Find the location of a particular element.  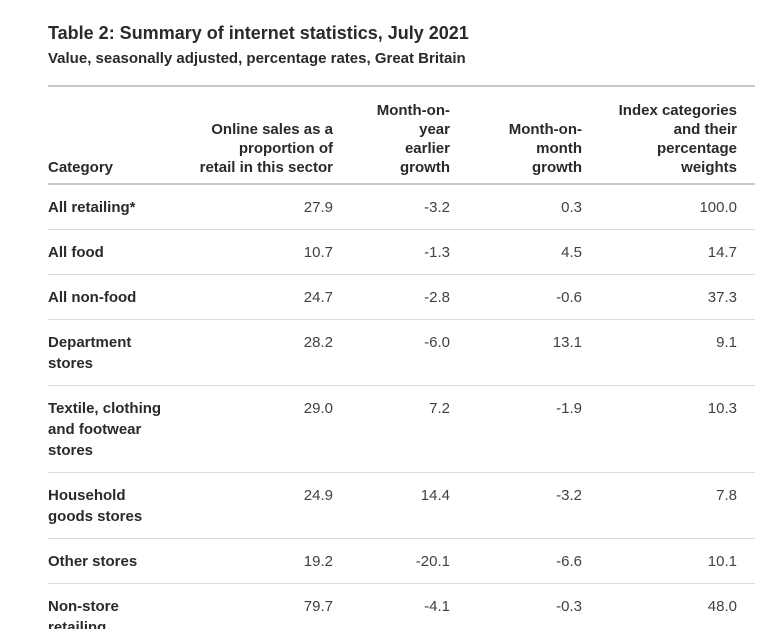

value-cell: 10.3 is located at coordinates (677, 429).